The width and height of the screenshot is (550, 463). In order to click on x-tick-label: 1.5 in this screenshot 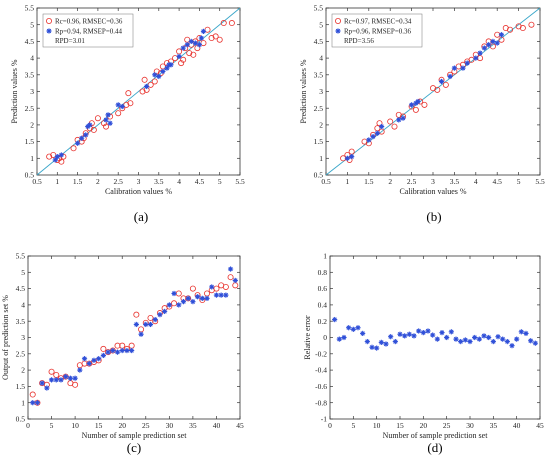, I will do `click(78, 181)`.